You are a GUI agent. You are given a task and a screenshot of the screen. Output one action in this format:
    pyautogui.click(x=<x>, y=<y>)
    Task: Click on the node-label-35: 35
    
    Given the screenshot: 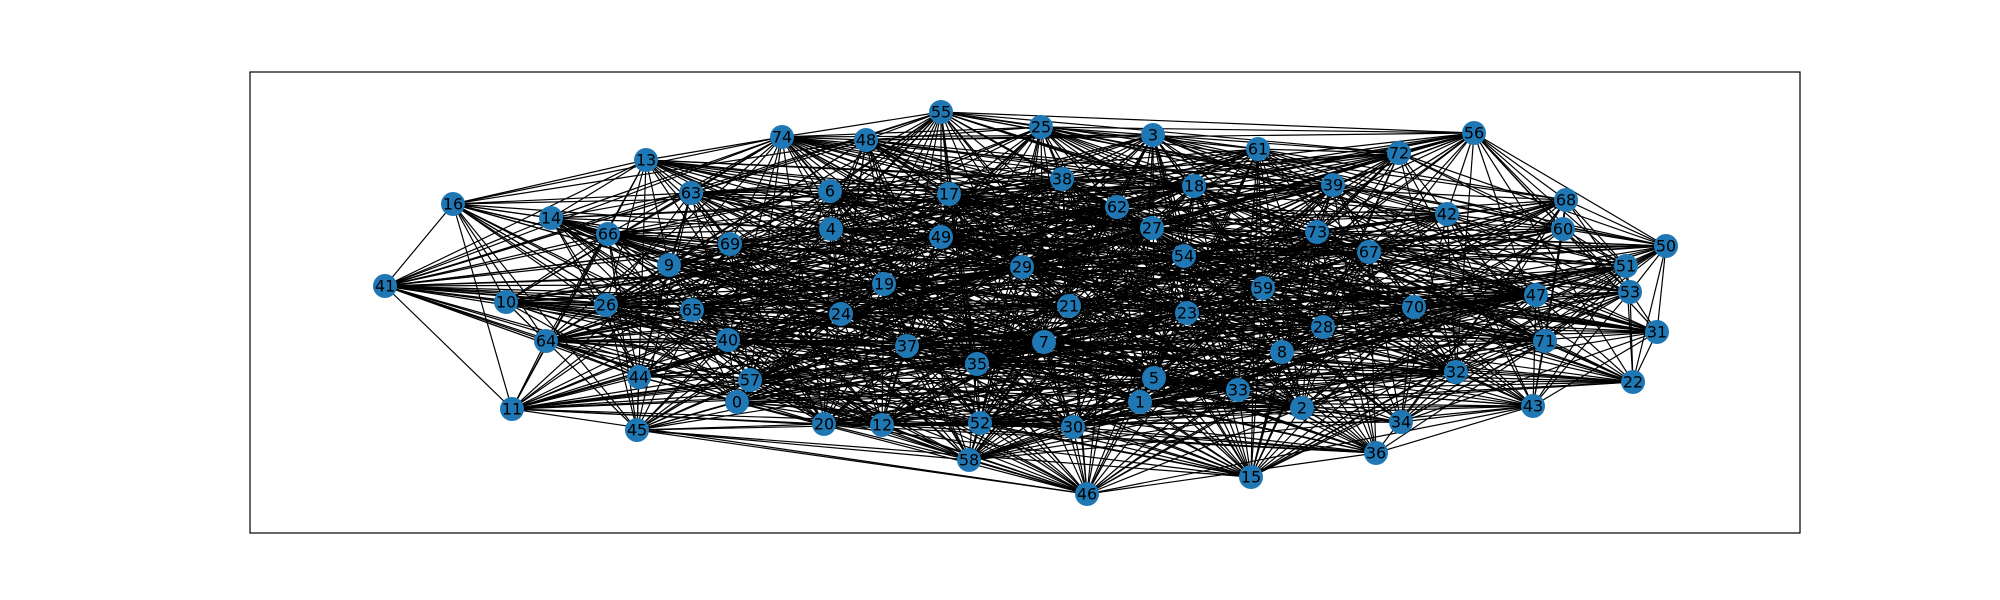 What is the action you would take?
    pyautogui.click(x=977, y=364)
    